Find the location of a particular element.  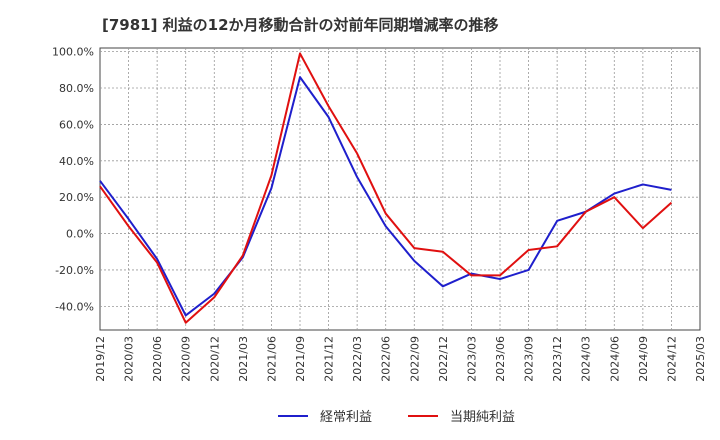

y-tick-label: 60.0% is located at coordinates (76, 124).